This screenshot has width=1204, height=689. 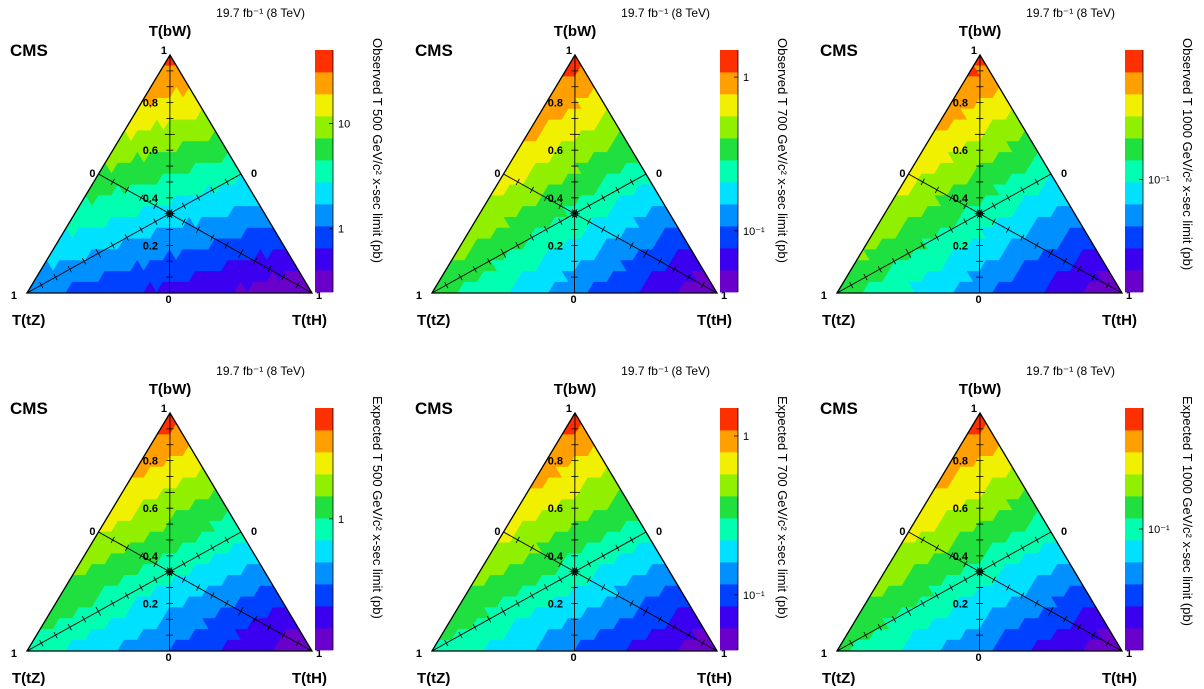 What do you see at coordinates (754, 596) in the screenshot?
I see `colorbar-tick-label: 10⁻¹` at bounding box center [754, 596].